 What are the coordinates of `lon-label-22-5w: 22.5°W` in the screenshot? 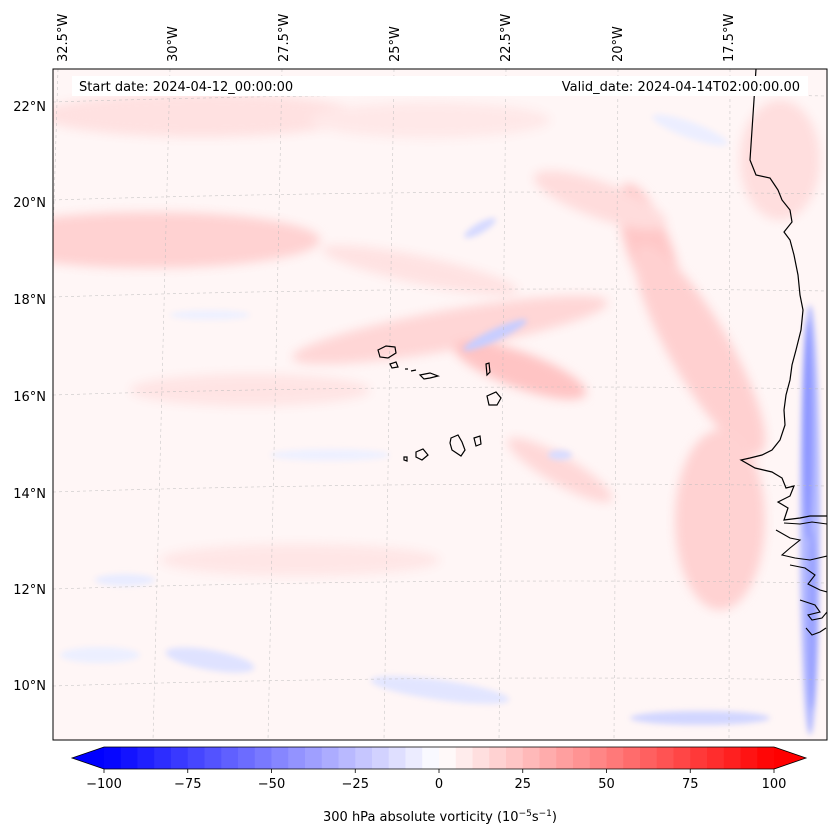 It's located at (506, 38).